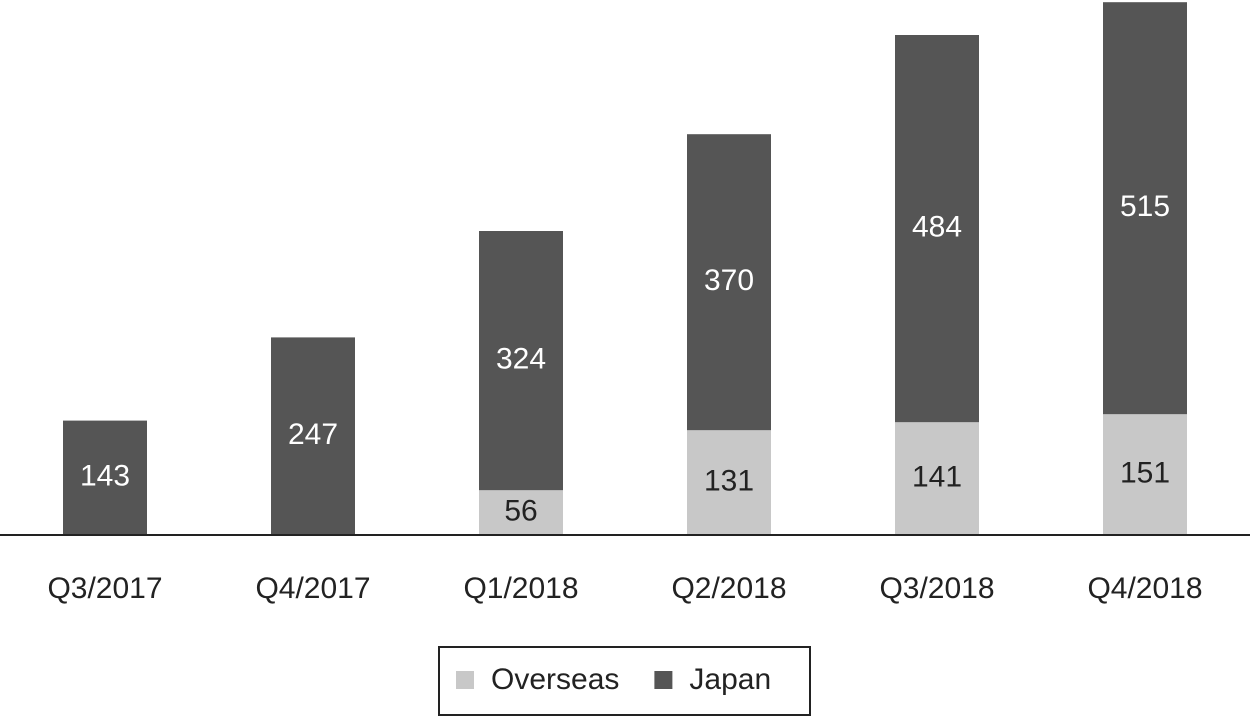  I want to click on value-label: 143, so click(105, 476).